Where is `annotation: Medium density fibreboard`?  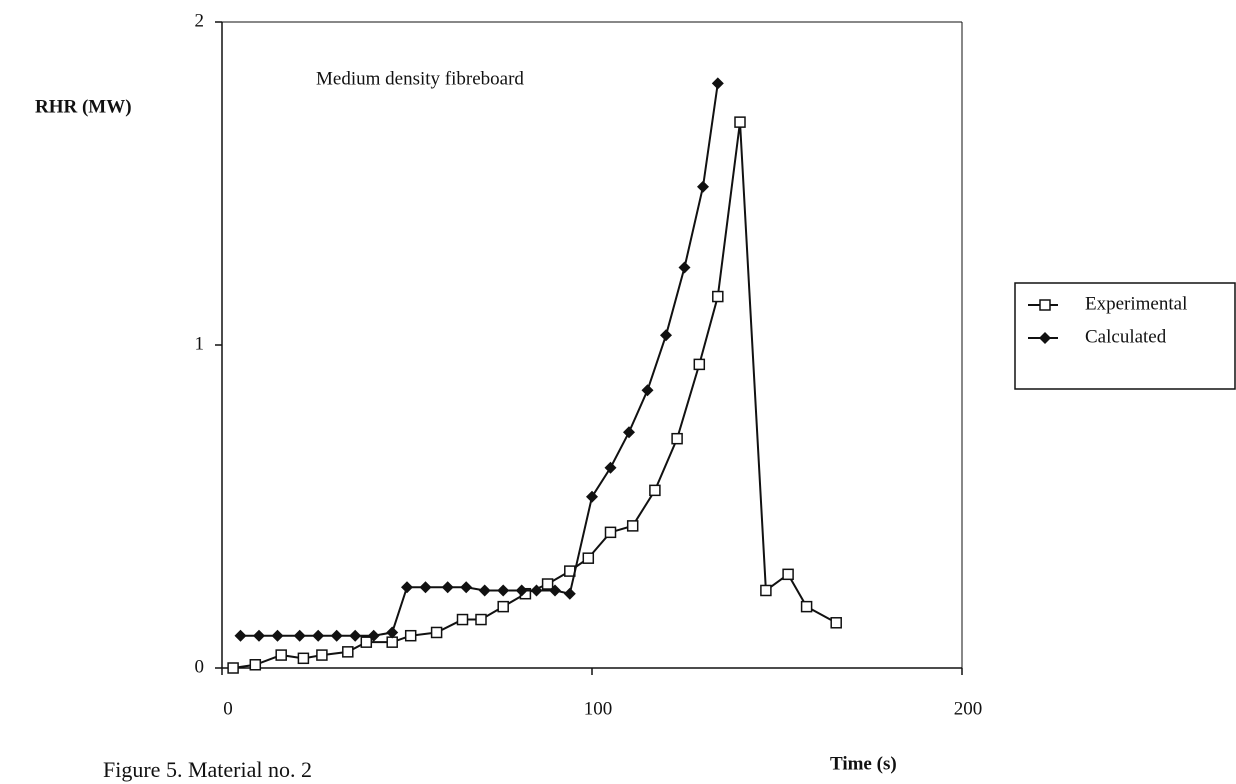 annotation: Medium density fibreboard is located at coordinates (420, 78).